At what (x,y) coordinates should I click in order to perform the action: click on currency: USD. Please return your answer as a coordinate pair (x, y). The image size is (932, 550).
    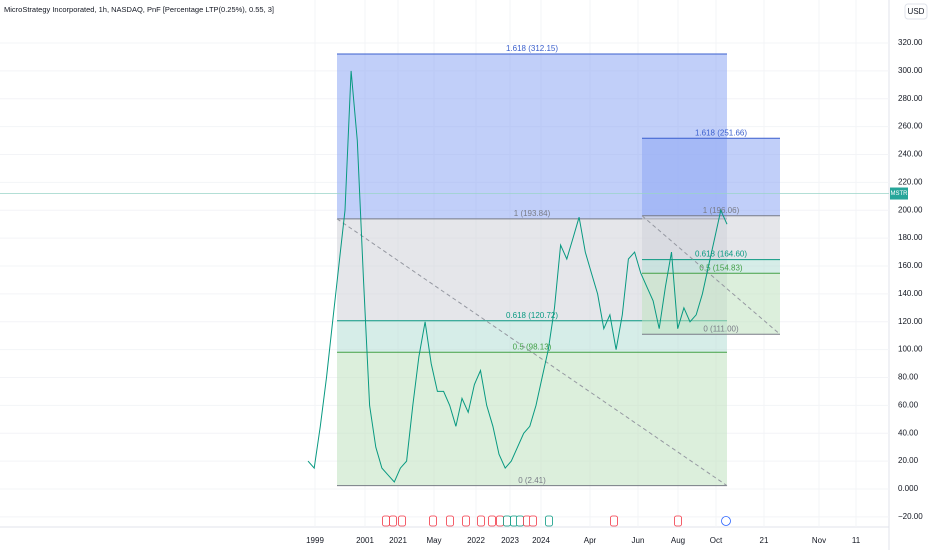
    Looking at the image, I should click on (916, 11).